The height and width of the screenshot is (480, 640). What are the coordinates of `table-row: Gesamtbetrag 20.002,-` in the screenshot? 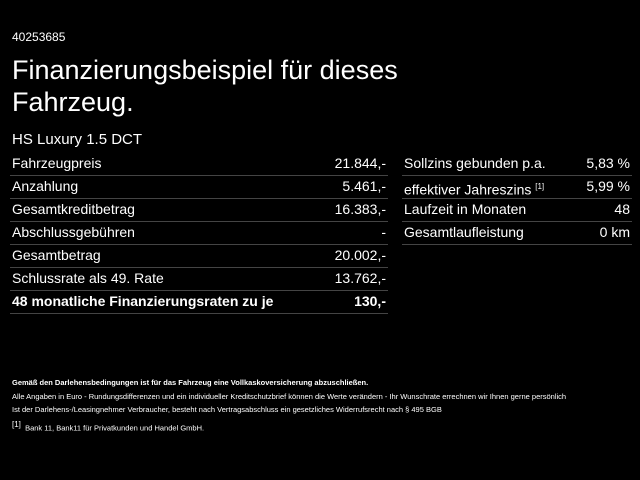 It's located at (199, 256).